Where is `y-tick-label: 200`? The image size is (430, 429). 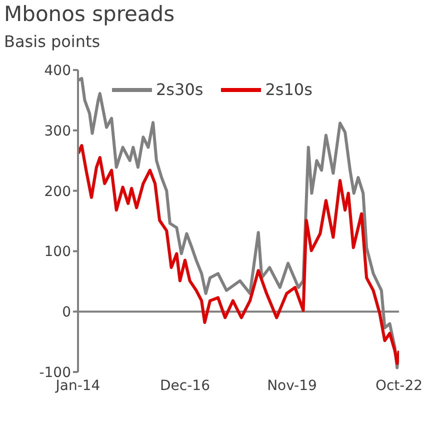
y-tick-label: 200 is located at coordinates (57, 192).